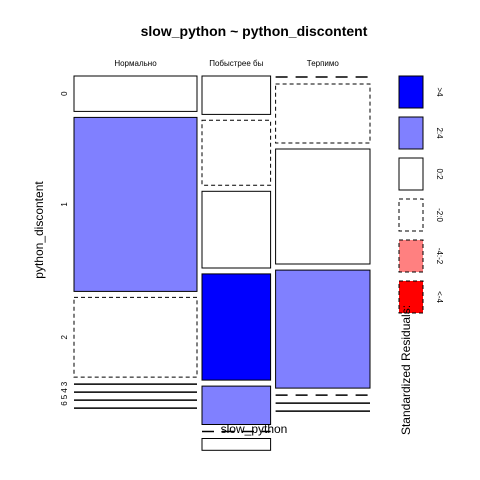  What do you see at coordinates (254, 31) in the screenshot?
I see `chart-title: slow_python ~ python_discontent` at bounding box center [254, 31].